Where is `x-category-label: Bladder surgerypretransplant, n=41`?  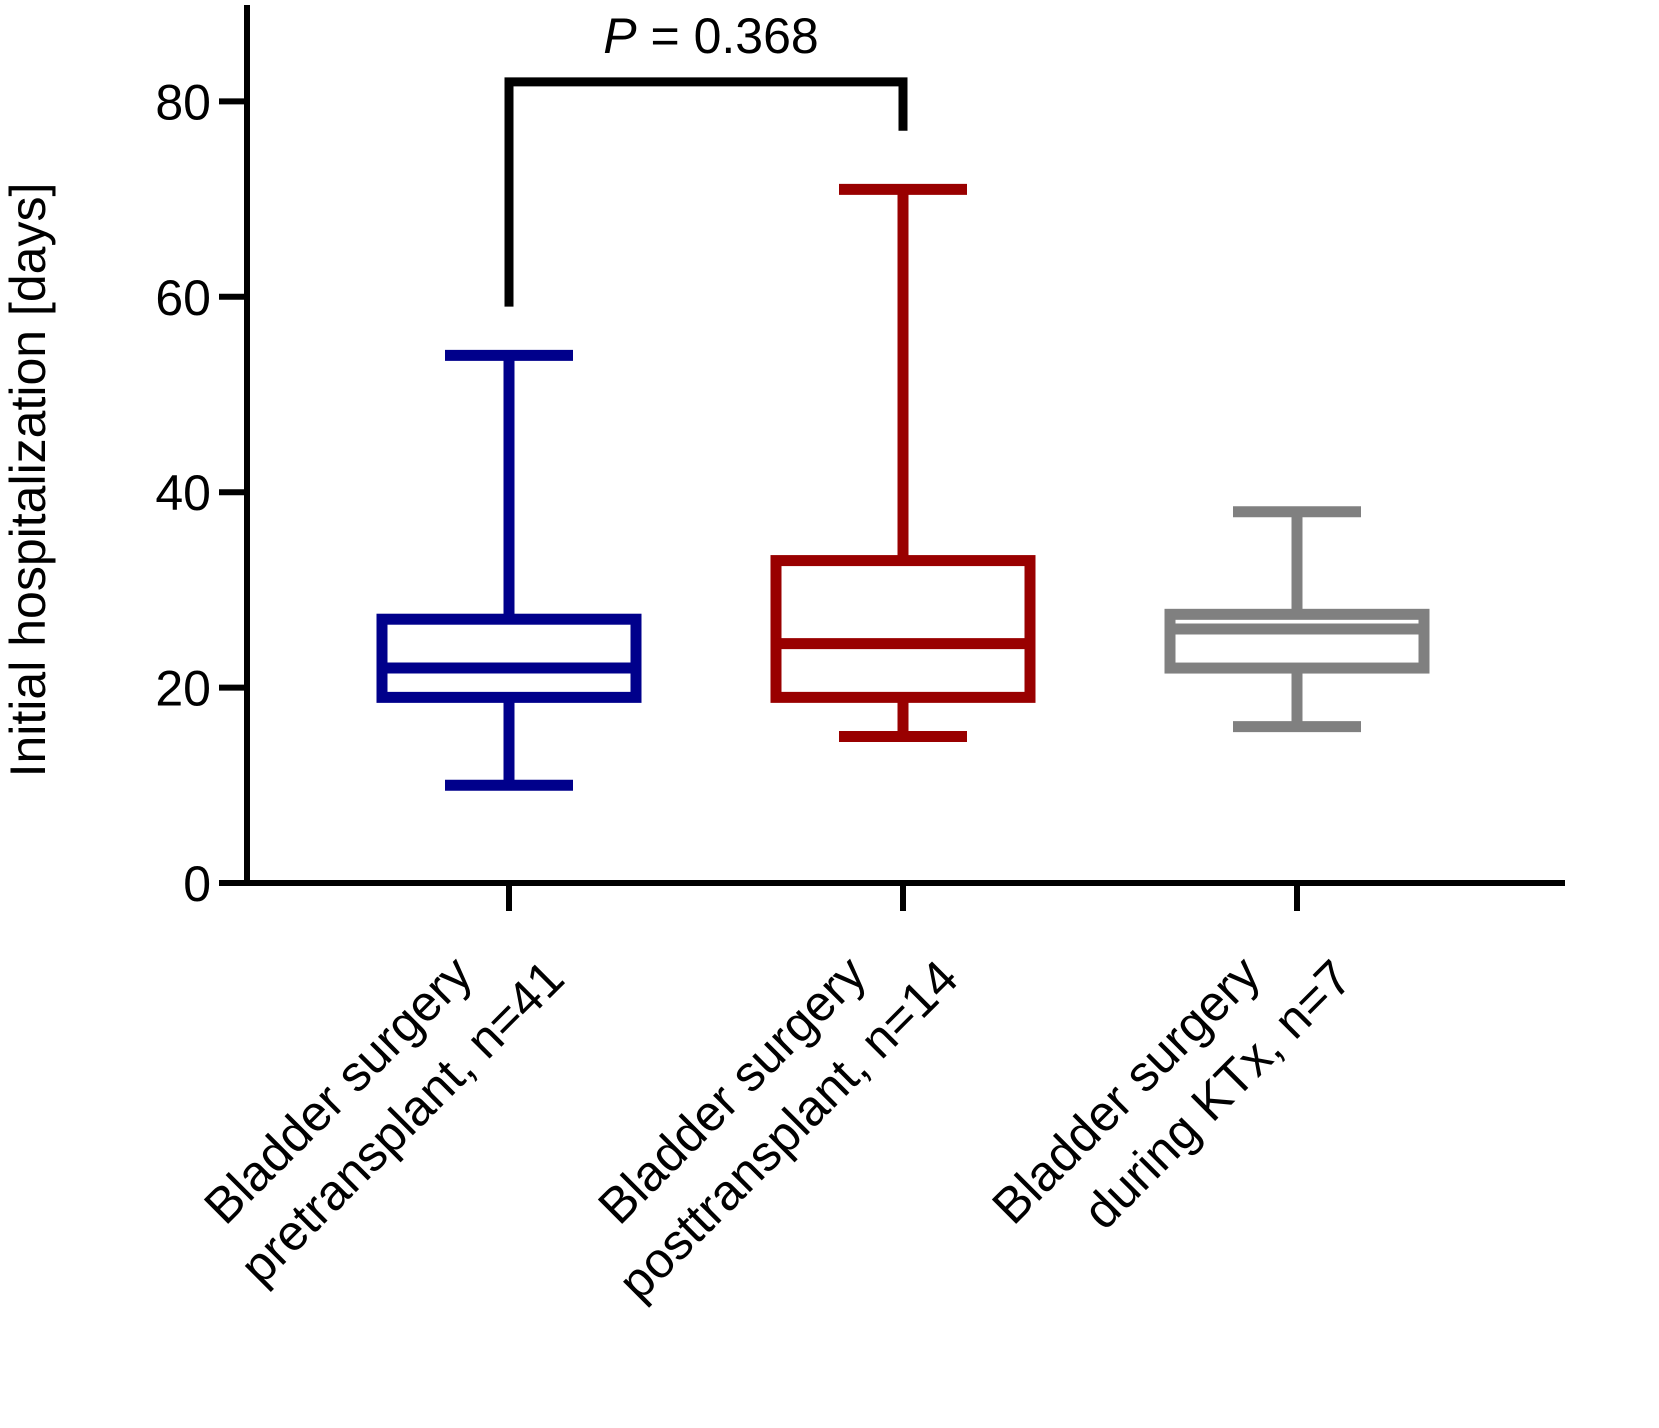
x-category-label: Bladder surgerypretransplant, n=41 is located at coordinates (377, 1097).